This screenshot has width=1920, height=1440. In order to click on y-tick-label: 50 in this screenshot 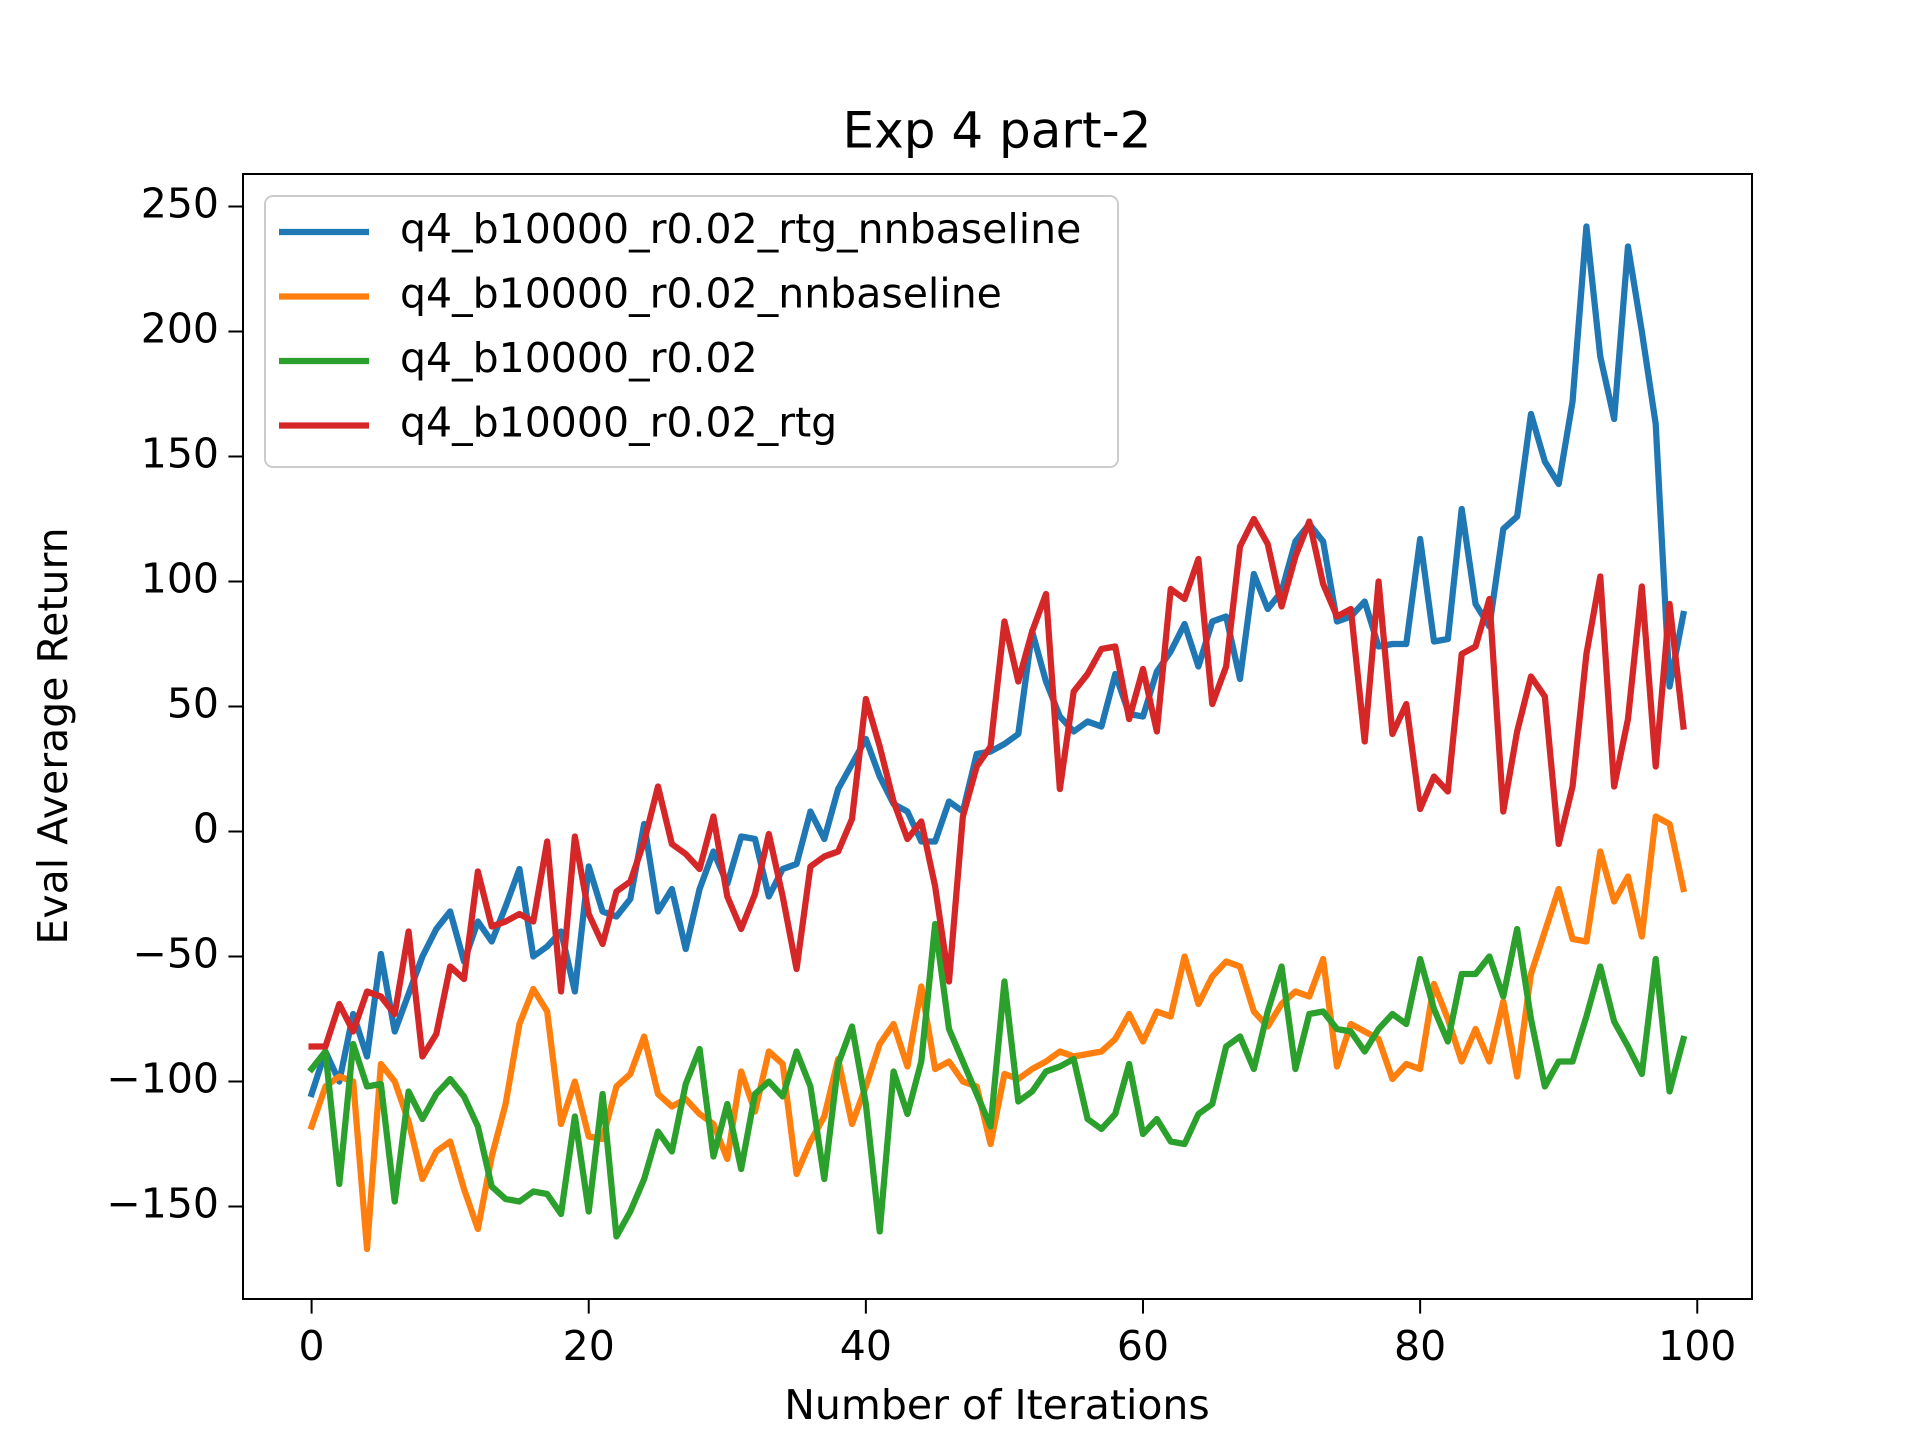, I will do `click(193, 704)`.